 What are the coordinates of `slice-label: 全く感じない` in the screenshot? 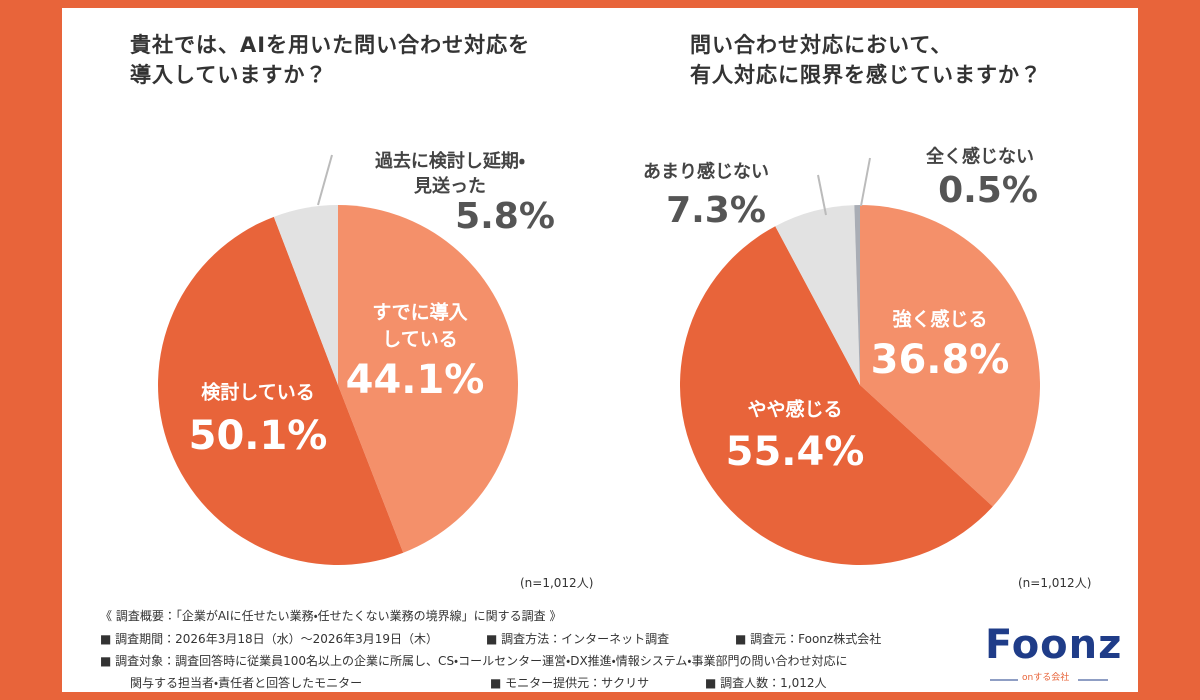 It's located at (980, 157).